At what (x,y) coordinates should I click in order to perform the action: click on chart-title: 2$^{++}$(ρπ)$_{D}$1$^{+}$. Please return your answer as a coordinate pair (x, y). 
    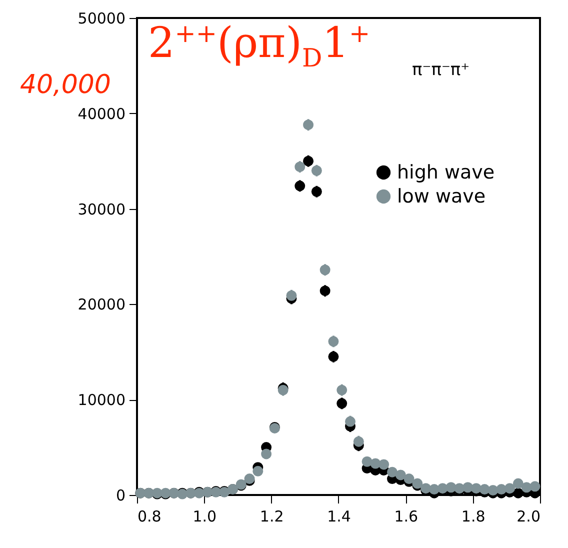
    Looking at the image, I should click on (259, 45).